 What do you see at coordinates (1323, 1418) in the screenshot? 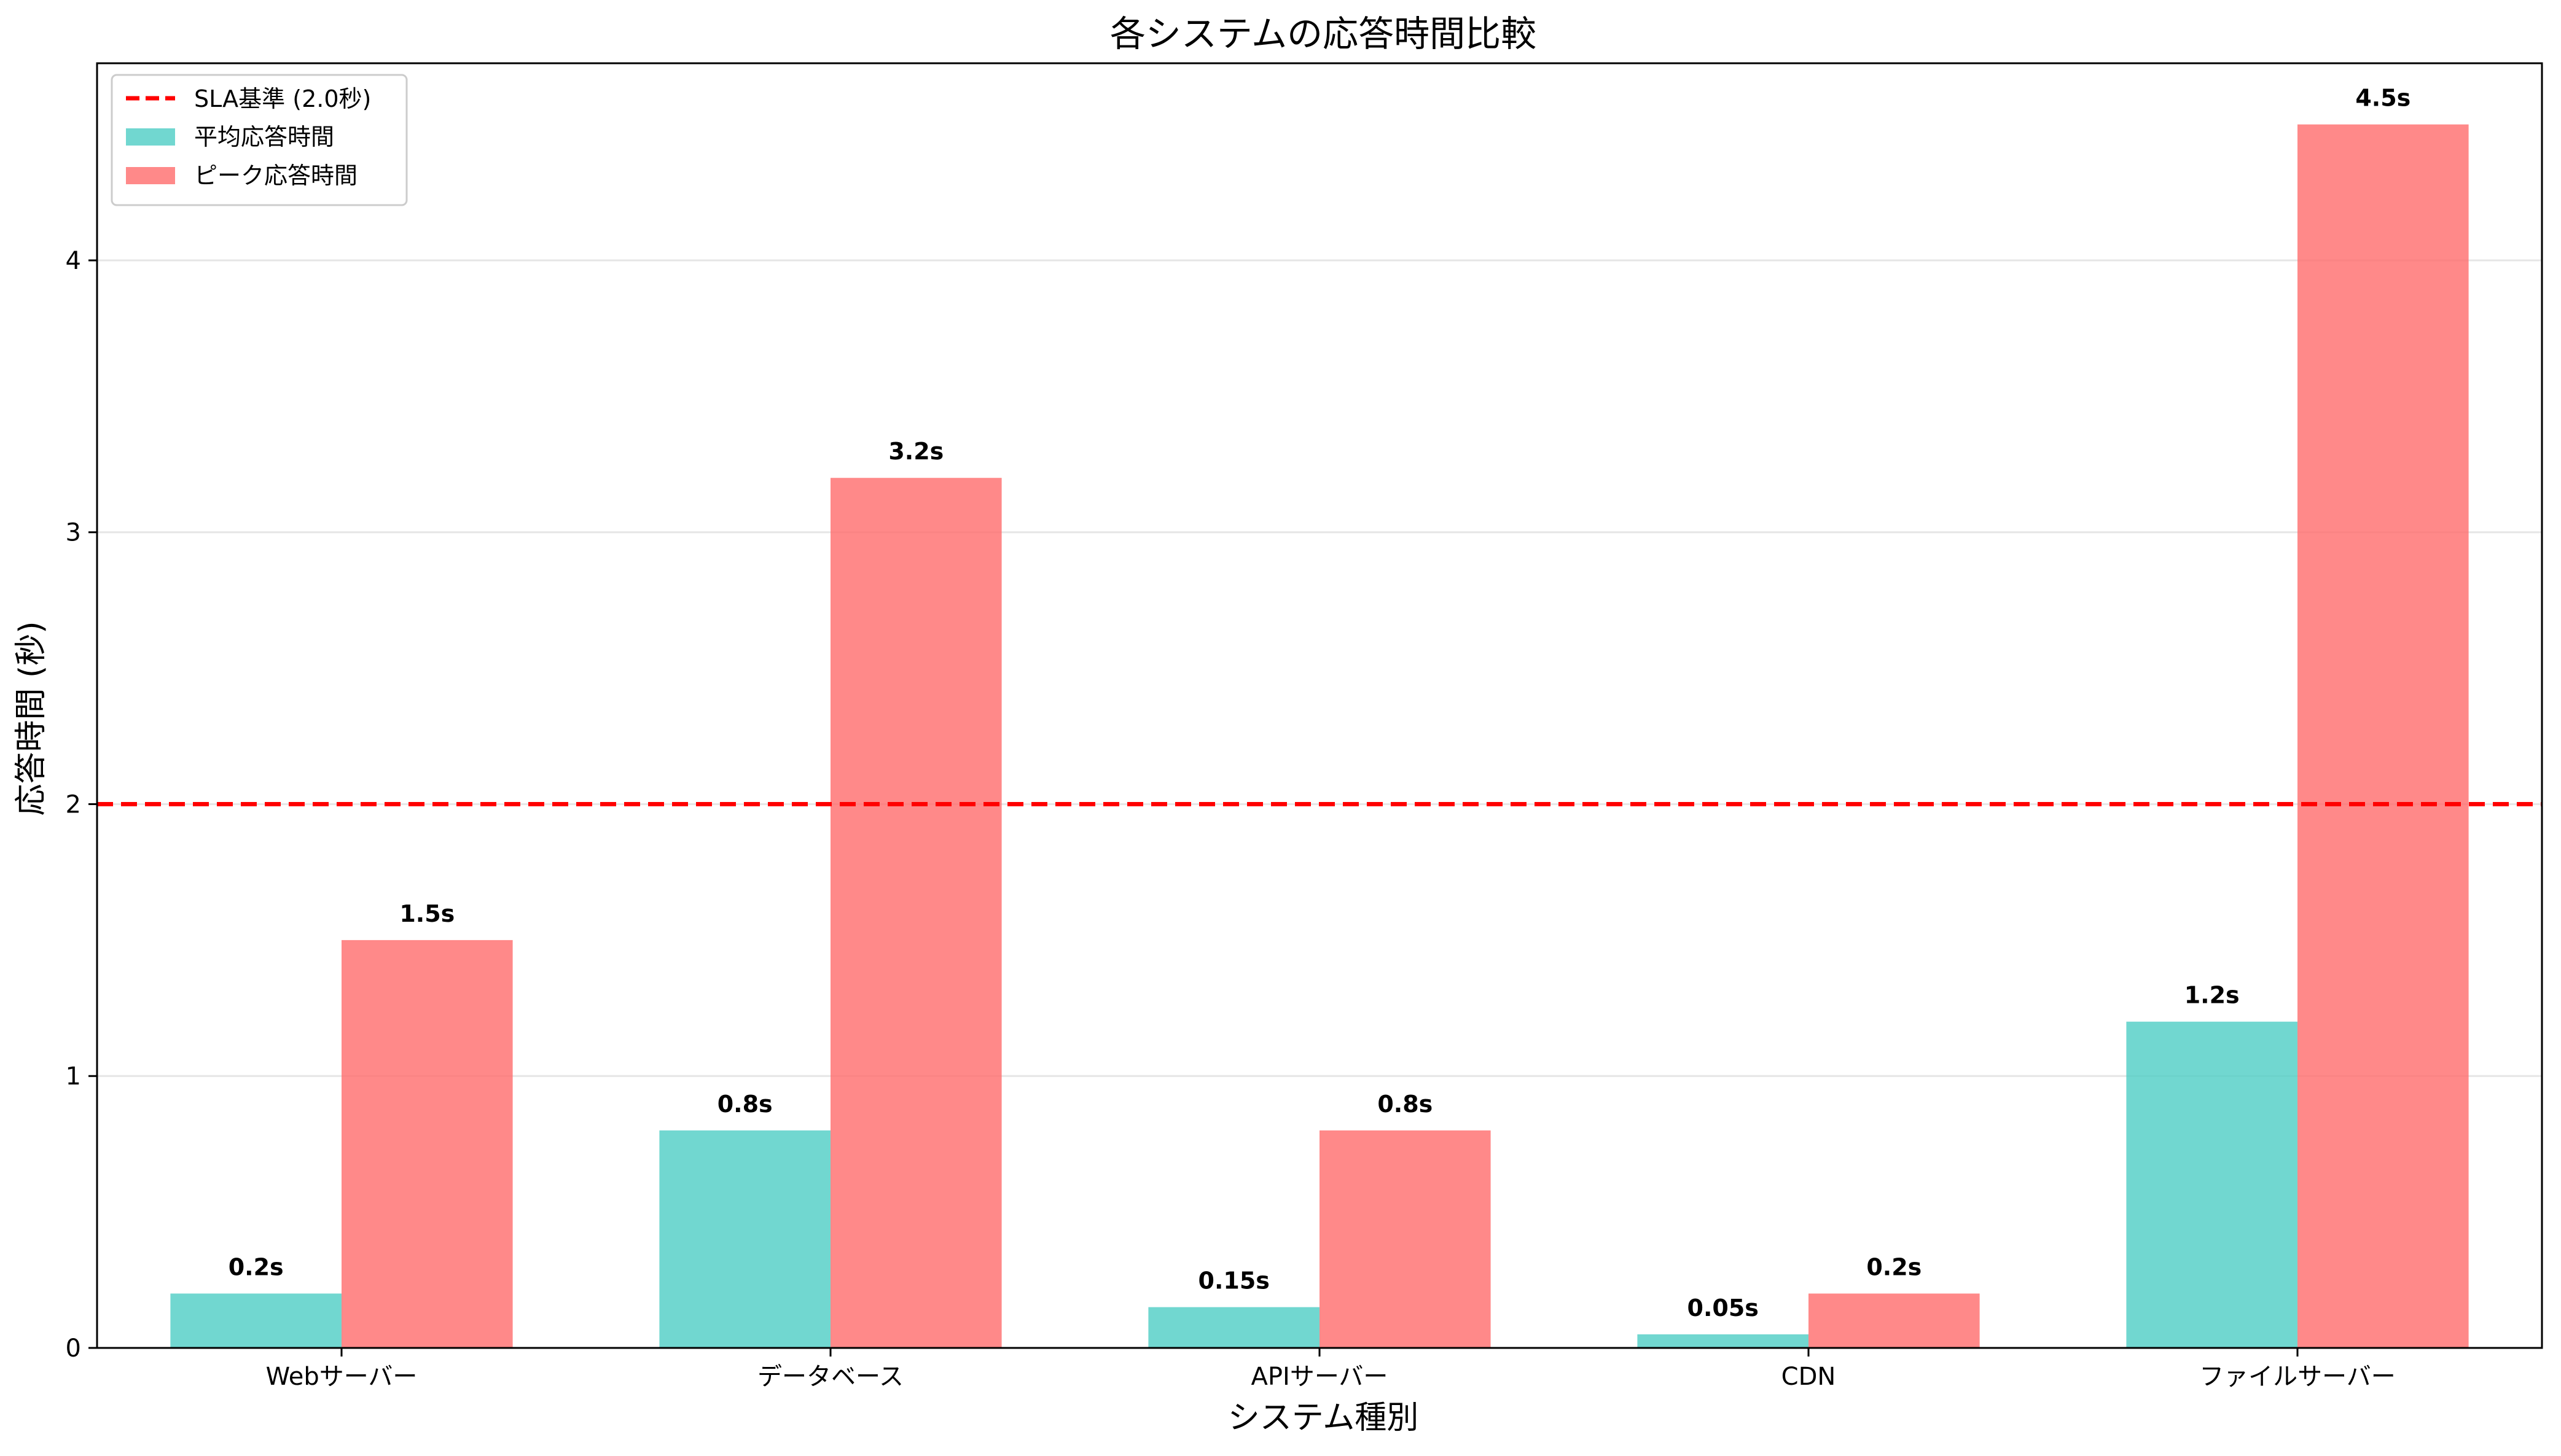
I see `x-axis-title: システム種別` at bounding box center [1323, 1418].